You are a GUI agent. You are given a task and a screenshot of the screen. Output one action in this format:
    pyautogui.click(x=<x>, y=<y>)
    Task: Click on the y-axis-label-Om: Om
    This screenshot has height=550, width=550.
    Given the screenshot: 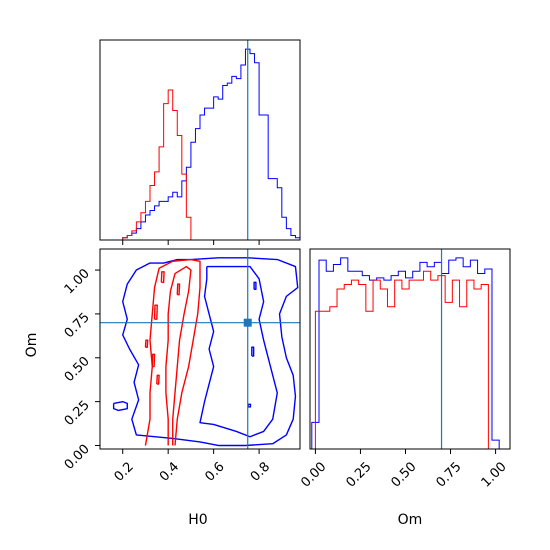 What is the action you would take?
    pyautogui.click(x=32, y=345)
    